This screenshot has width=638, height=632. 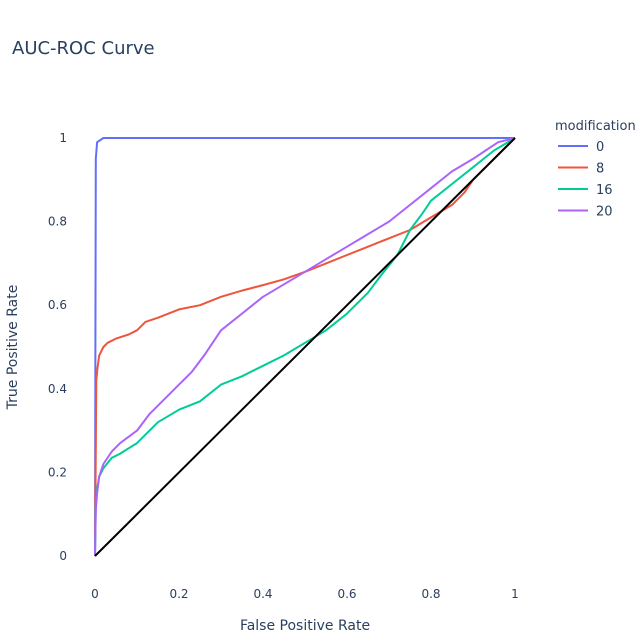 I want to click on y-tick-label: 0, so click(x=63, y=556).